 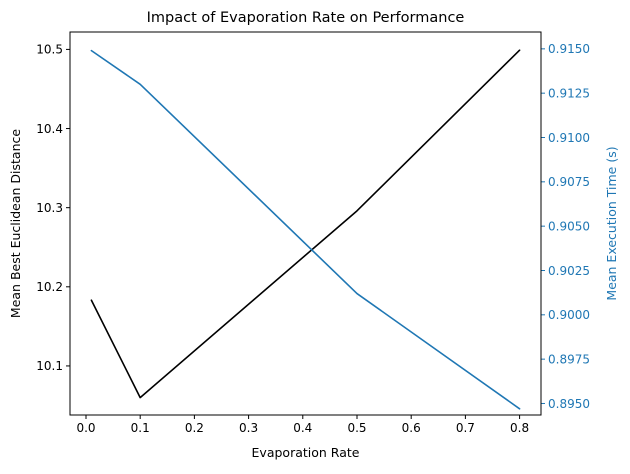 What do you see at coordinates (569, 93) in the screenshot?
I see `right-y-tick-label: 0.9125` at bounding box center [569, 93].